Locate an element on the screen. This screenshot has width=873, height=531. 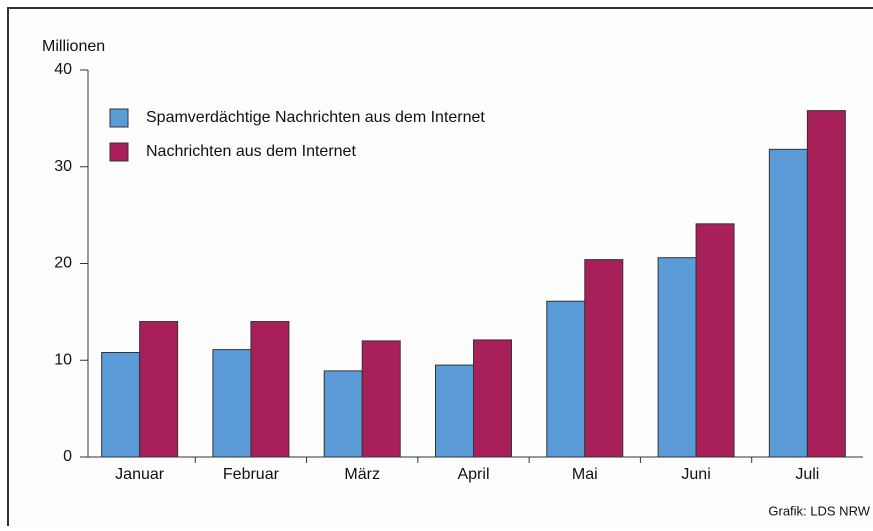
y-tick-label: 40 is located at coordinates (63, 69).